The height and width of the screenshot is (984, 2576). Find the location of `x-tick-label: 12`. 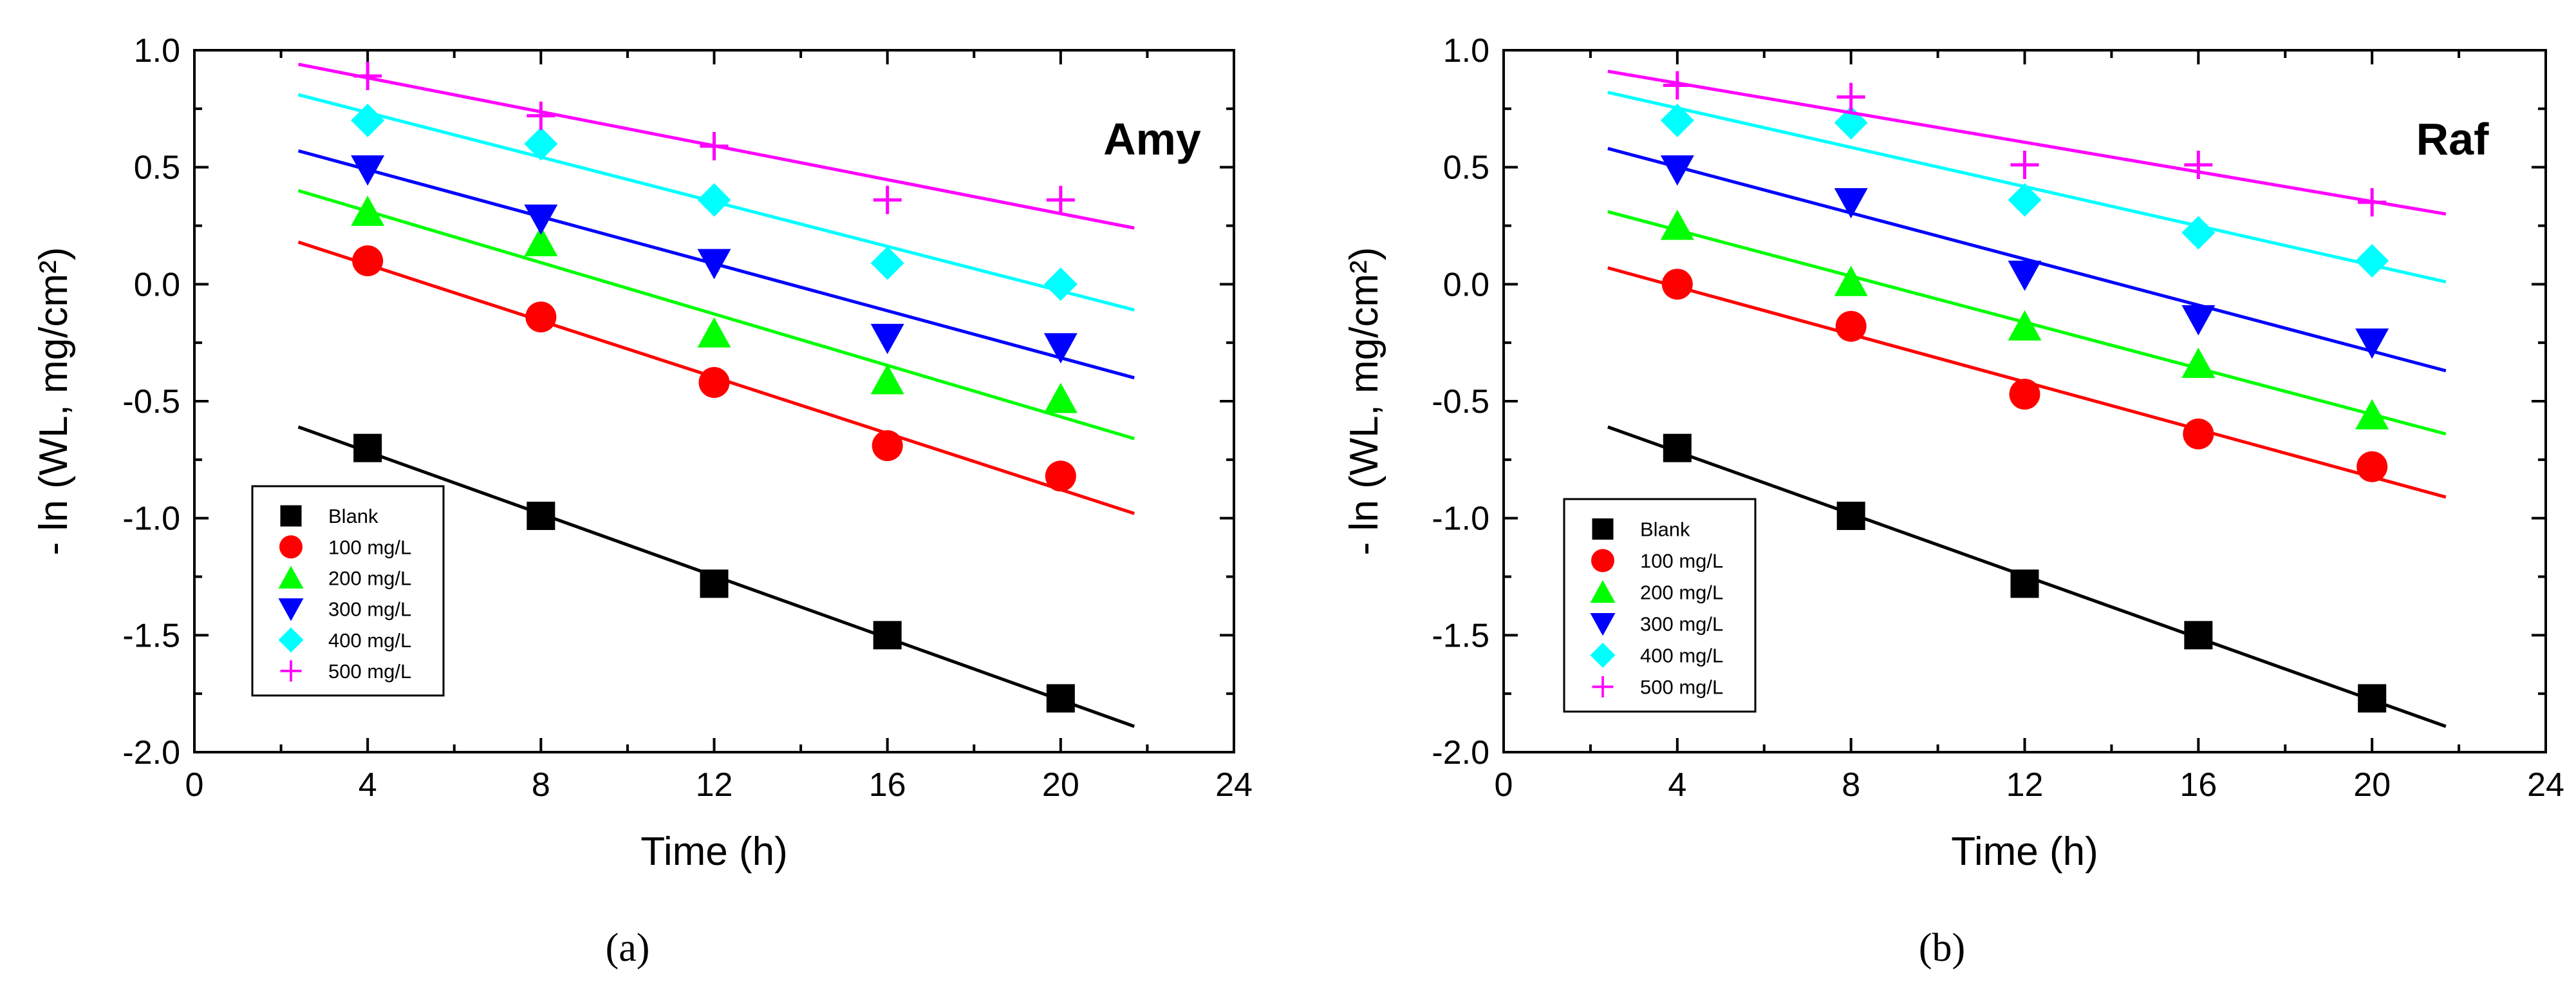

x-tick-label: 12 is located at coordinates (714, 785).